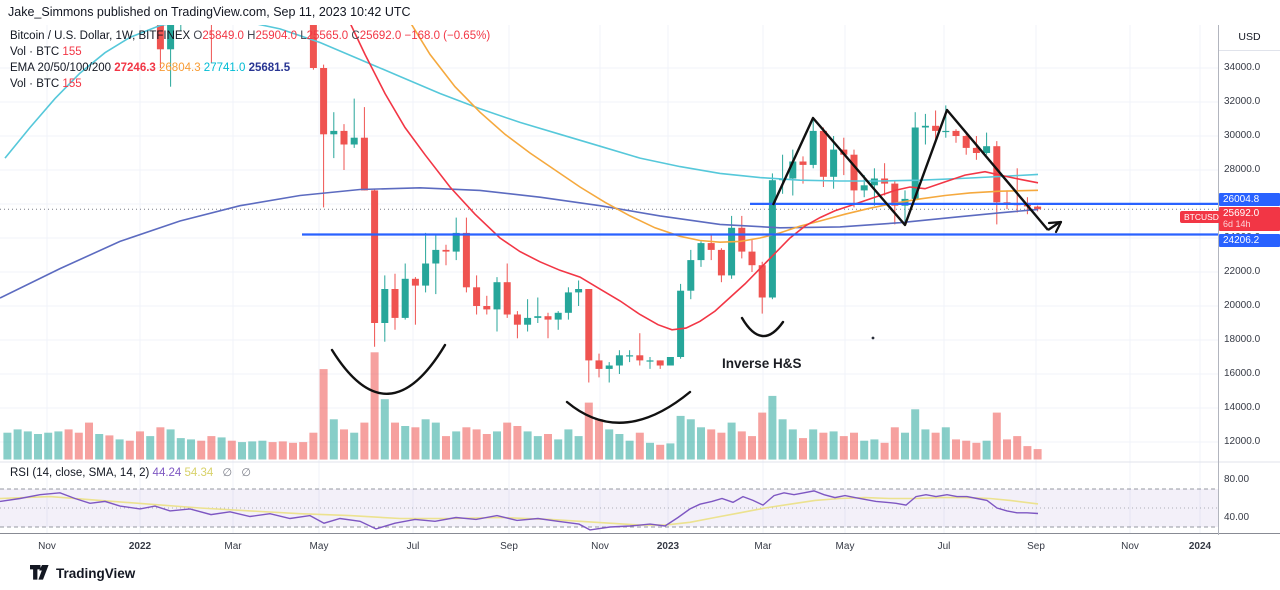 This screenshot has width=1280, height=590. Describe the element at coordinates (1242, 339) in the screenshot. I see `price-tick: 18000.0` at that location.